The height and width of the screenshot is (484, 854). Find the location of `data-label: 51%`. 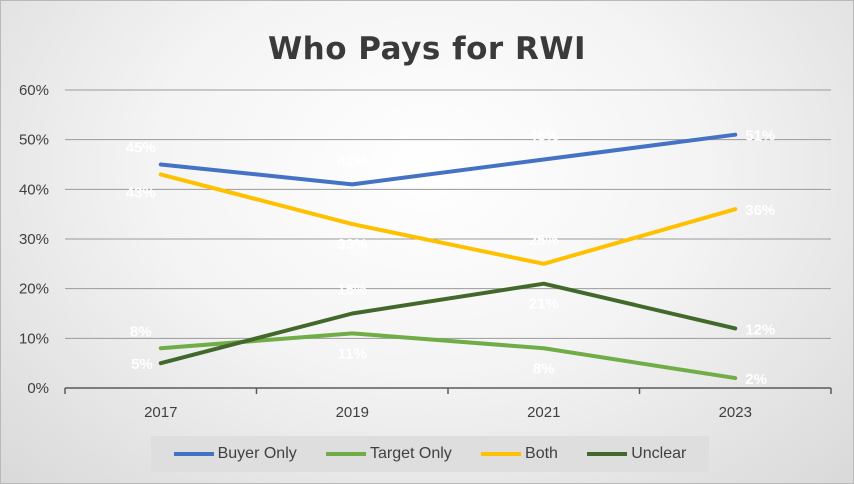

data-label: 51% is located at coordinates (760, 136).